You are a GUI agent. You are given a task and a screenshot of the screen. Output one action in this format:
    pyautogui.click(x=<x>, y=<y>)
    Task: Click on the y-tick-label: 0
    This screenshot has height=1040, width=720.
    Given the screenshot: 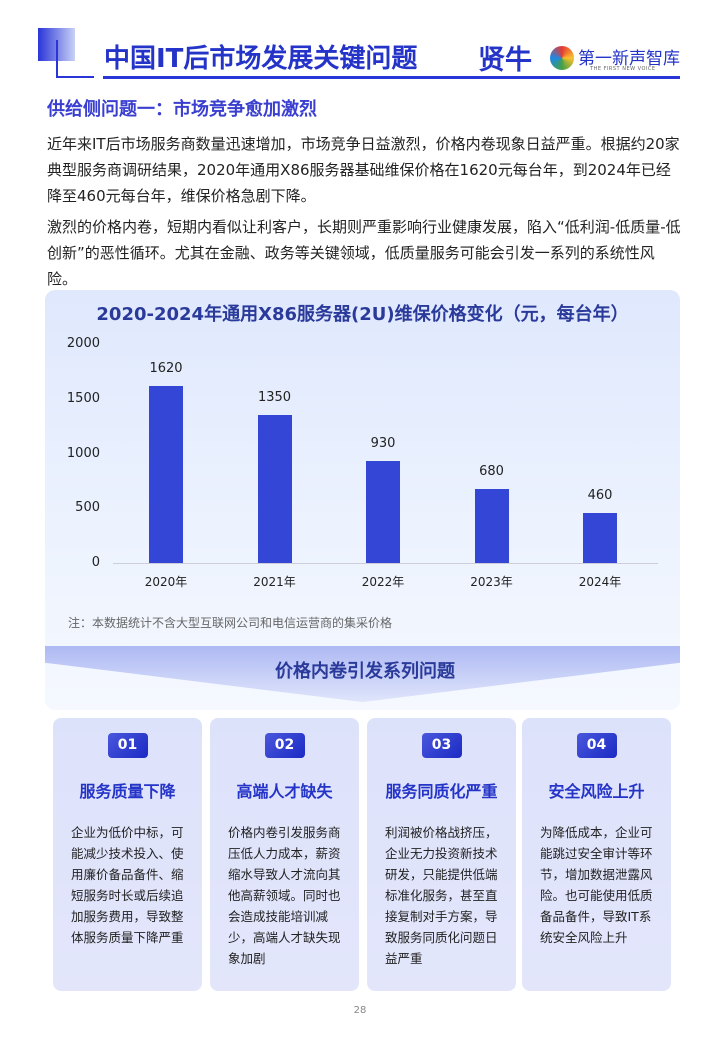 What is the action you would take?
    pyautogui.click(x=95, y=562)
    